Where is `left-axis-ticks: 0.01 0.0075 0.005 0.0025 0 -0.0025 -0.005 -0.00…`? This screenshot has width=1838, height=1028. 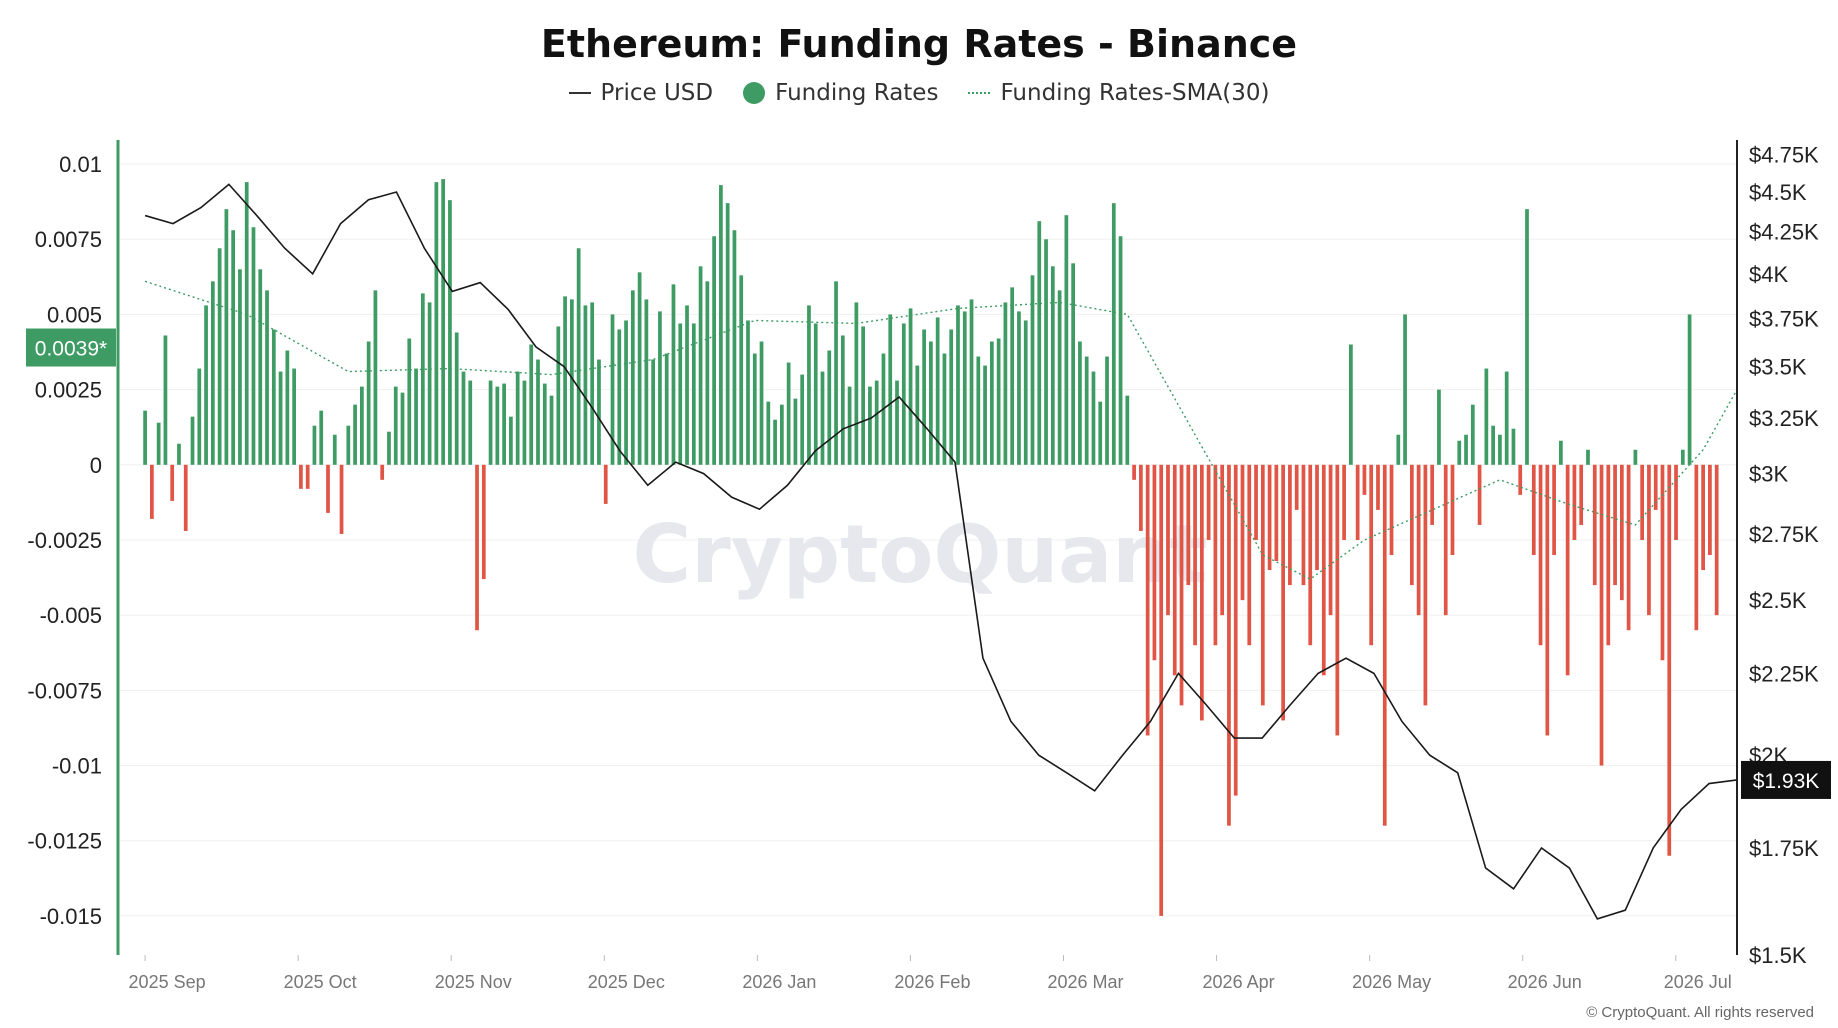 left-axis-ticks: 0.01 0.0075 0.005 0.0025 0 -0.0025 -0.005 -0.00… is located at coordinates (64, 540).